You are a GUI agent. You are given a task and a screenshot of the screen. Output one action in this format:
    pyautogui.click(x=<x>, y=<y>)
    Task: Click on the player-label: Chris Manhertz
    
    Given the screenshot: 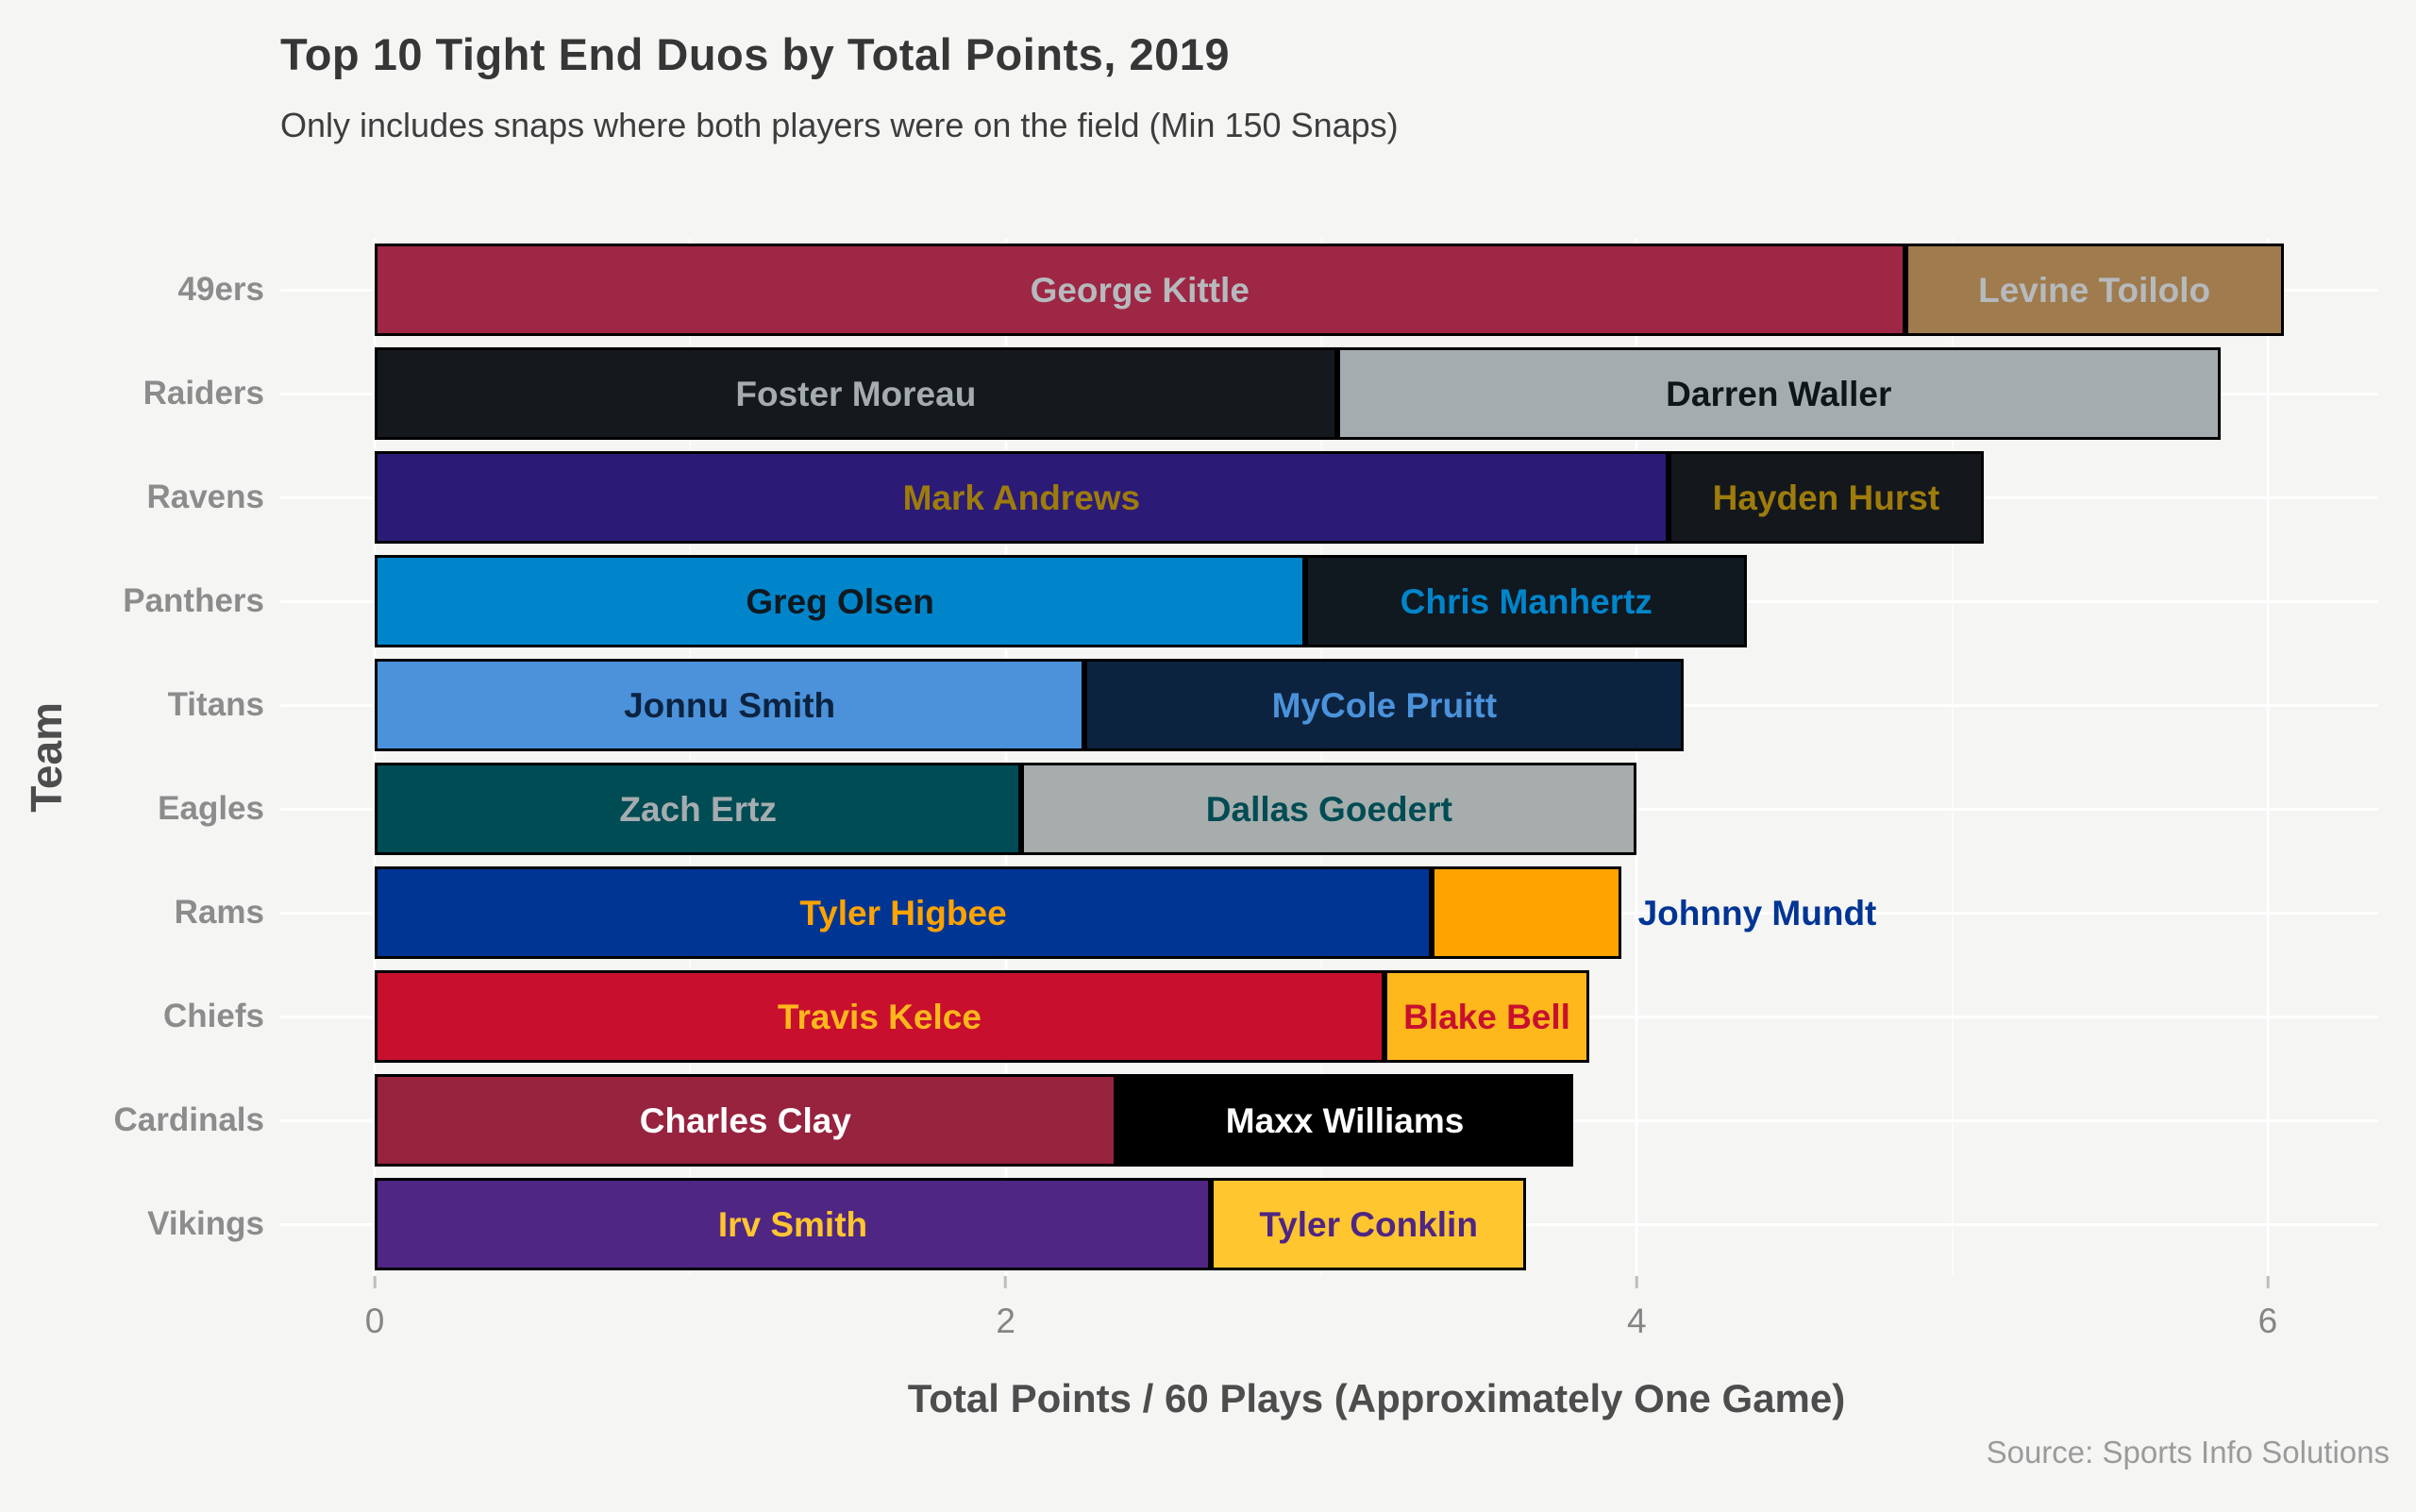 What is the action you would take?
    pyautogui.click(x=1527, y=601)
    